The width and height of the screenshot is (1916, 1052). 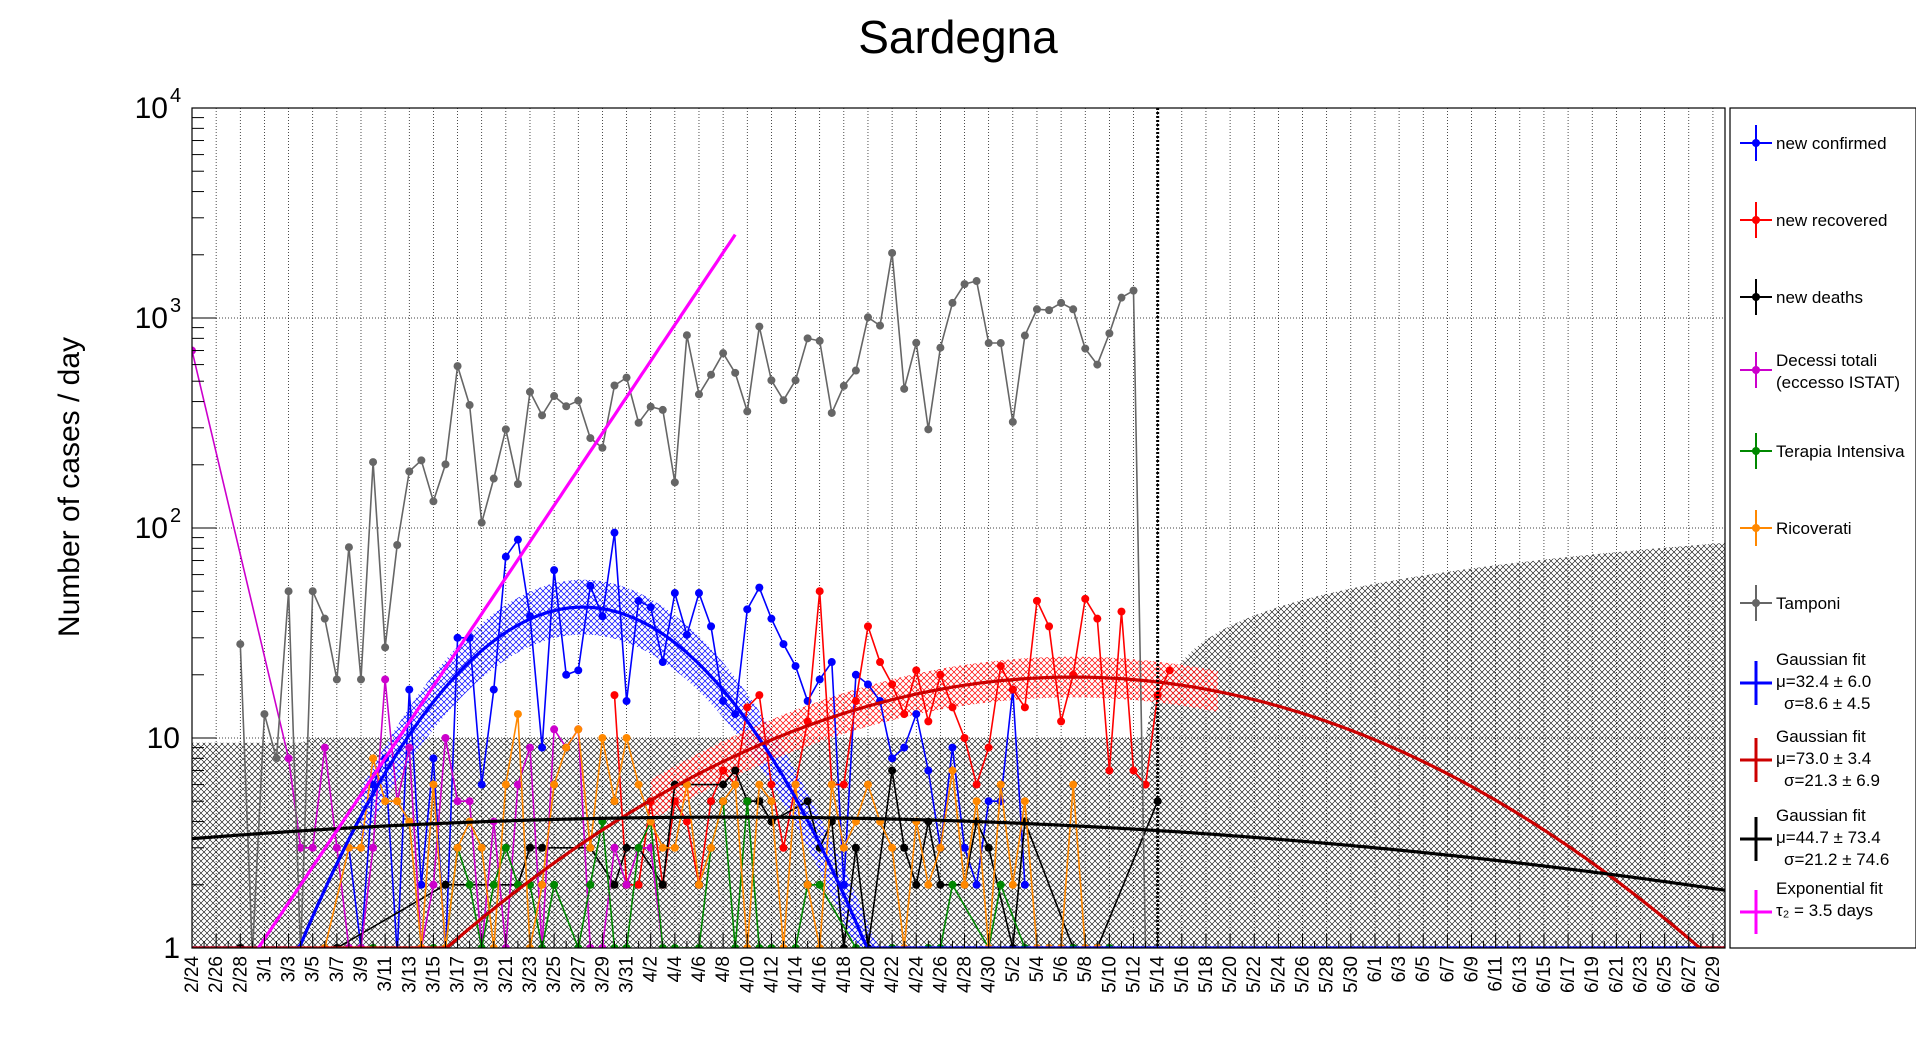 What do you see at coordinates (1616, 974) in the screenshot?
I see `x-tick-label: 6/21` at bounding box center [1616, 974].